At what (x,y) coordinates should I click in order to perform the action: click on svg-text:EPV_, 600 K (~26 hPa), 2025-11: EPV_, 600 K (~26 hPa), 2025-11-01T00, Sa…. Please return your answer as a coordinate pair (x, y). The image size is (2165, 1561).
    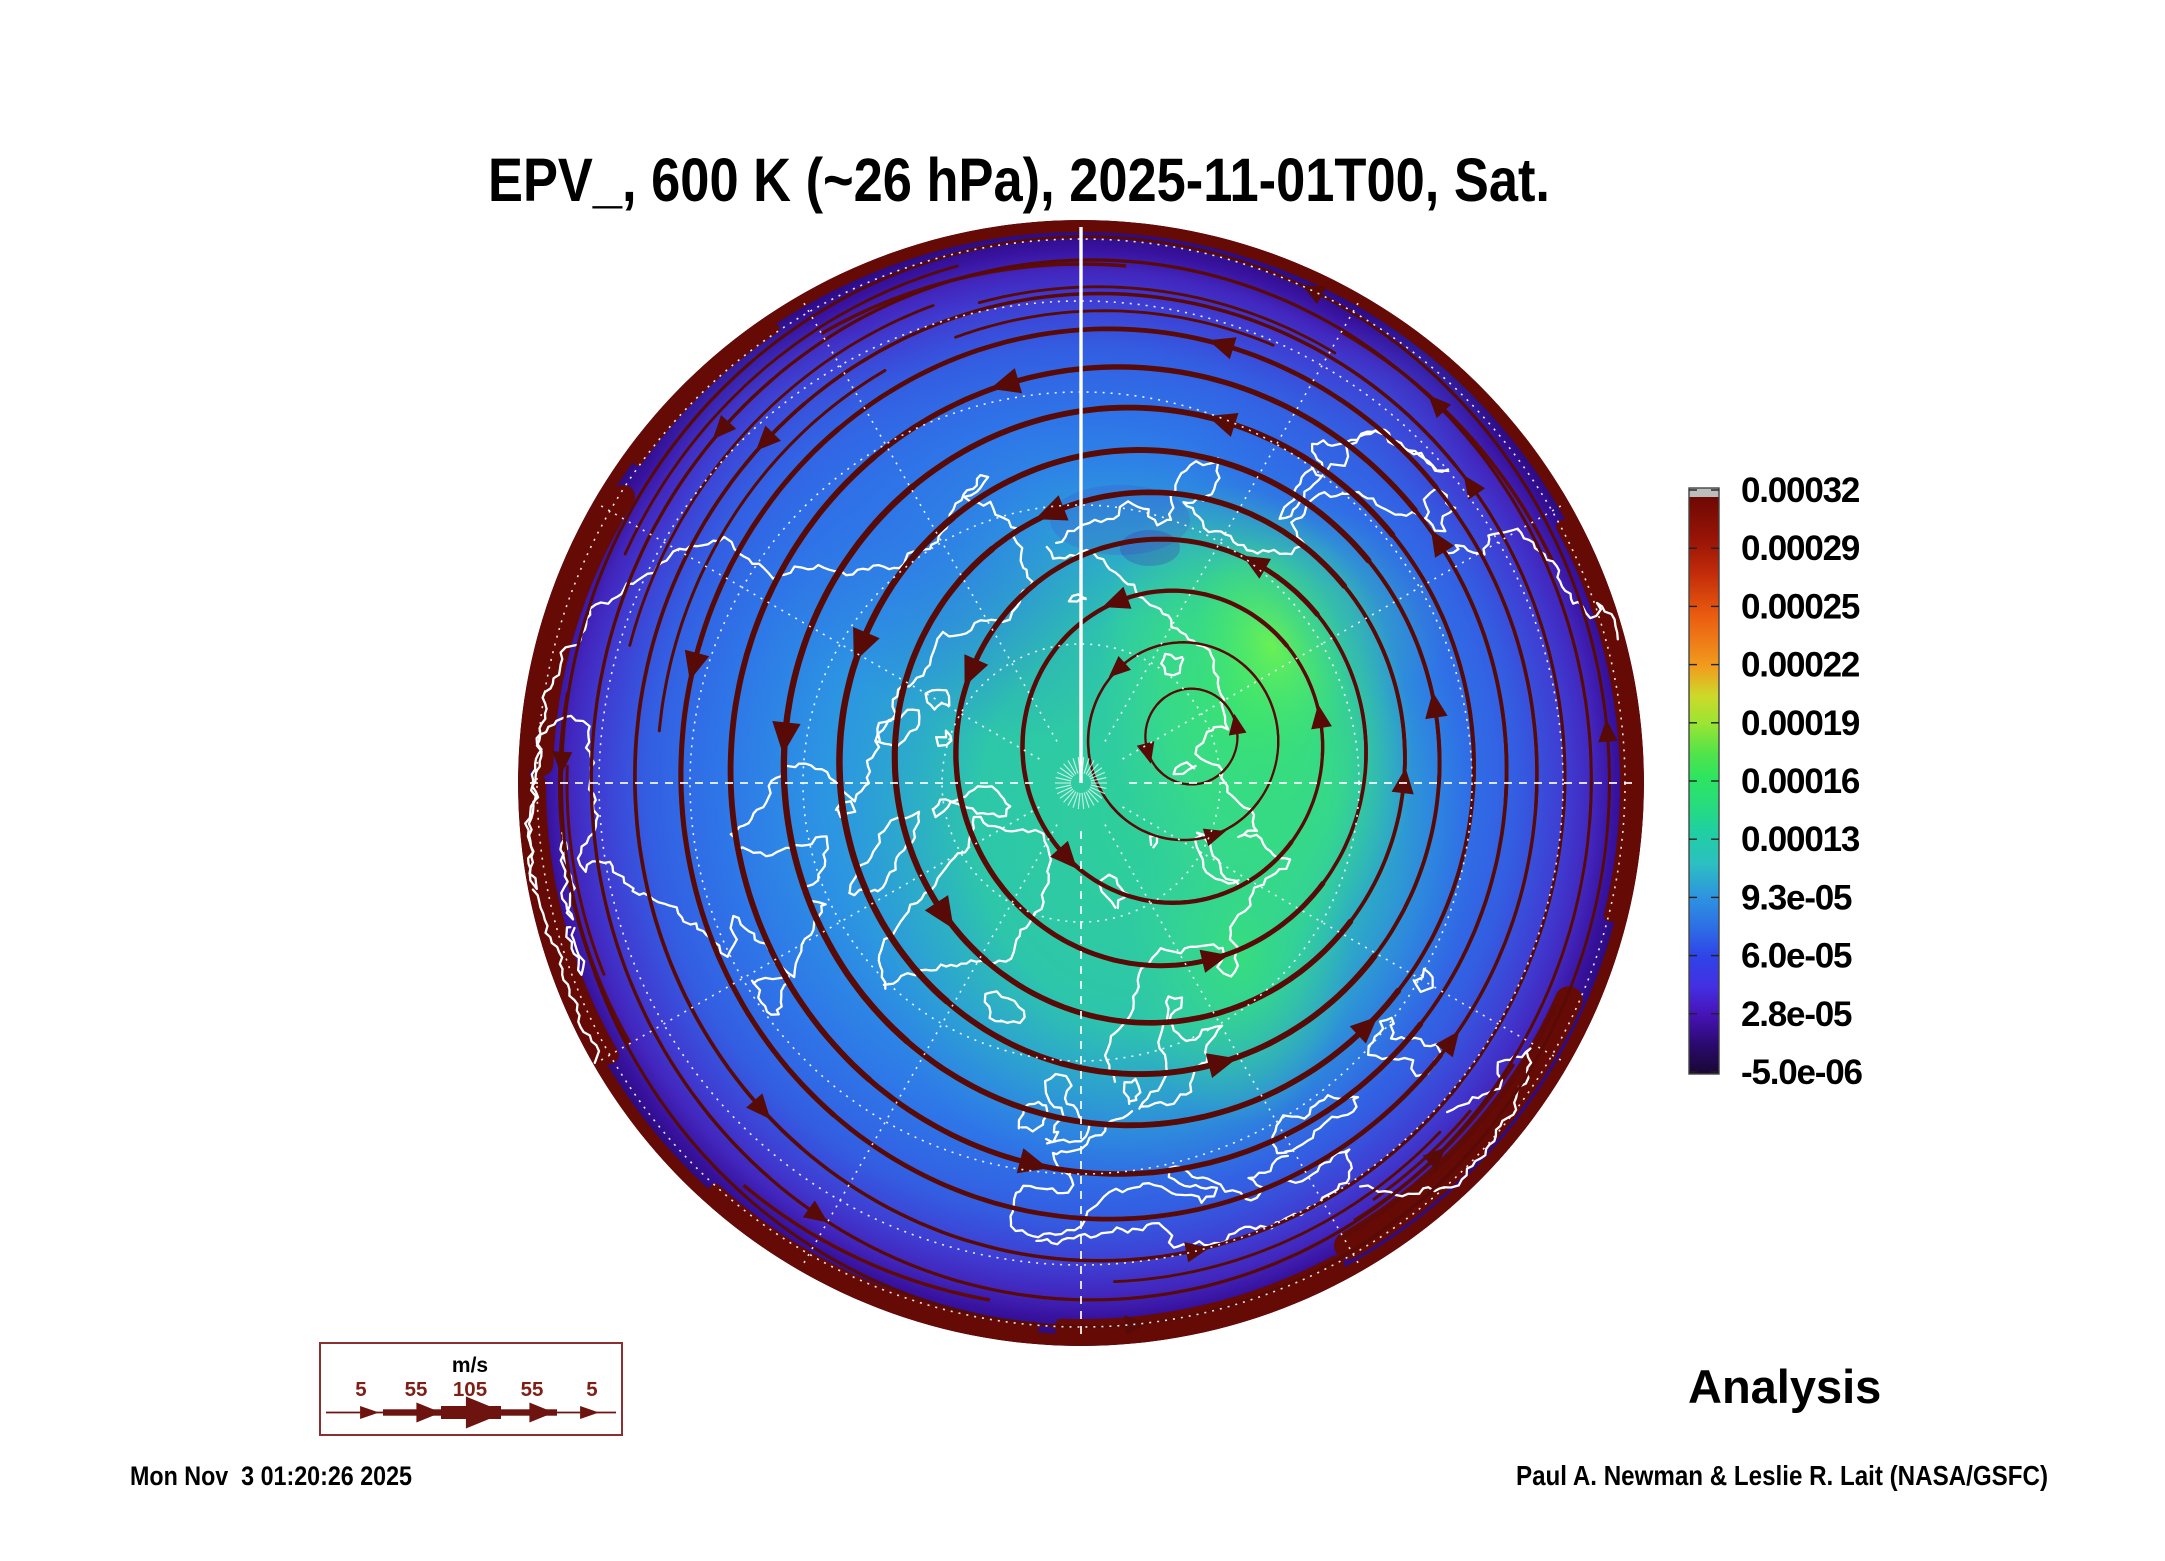
    Looking at the image, I should click on (1019, 180).